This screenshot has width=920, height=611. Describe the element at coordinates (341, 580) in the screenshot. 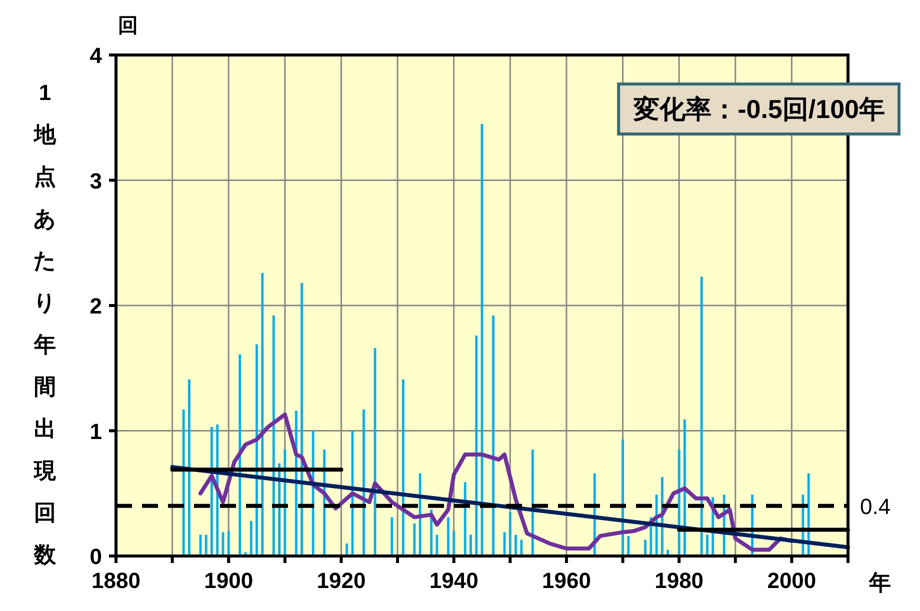

I see `x-tick-label: 1920` at that location.